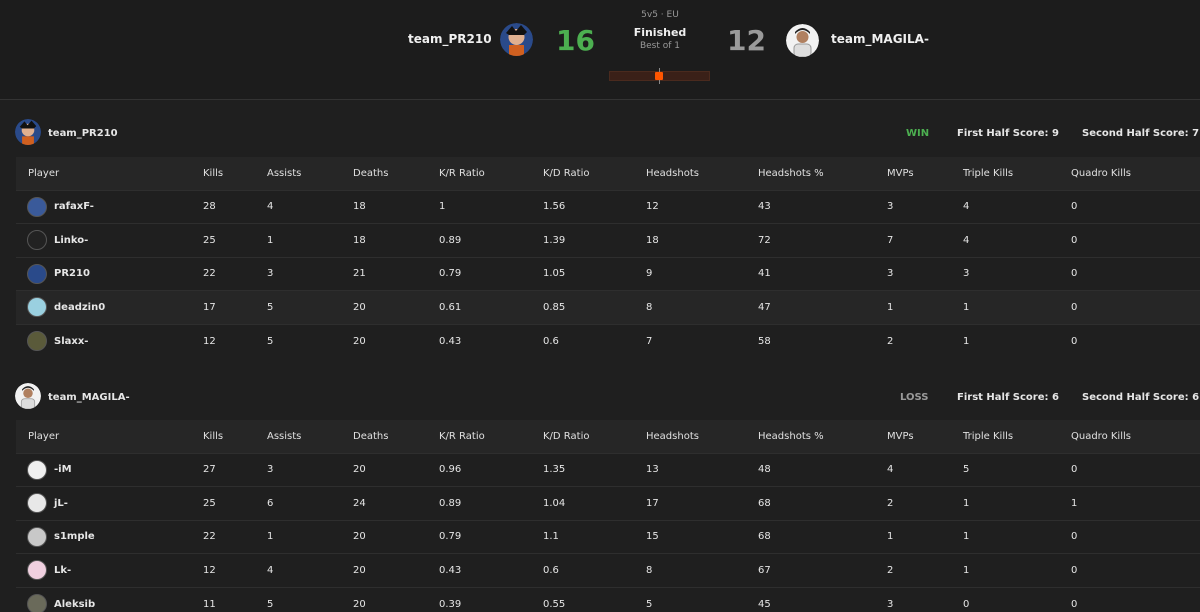 This screenshot has height=612, width=1200. I want to click on table-row: s1mple 22 1 20 0.79 1.1 15 68 1 1 0, so click(608, 537).